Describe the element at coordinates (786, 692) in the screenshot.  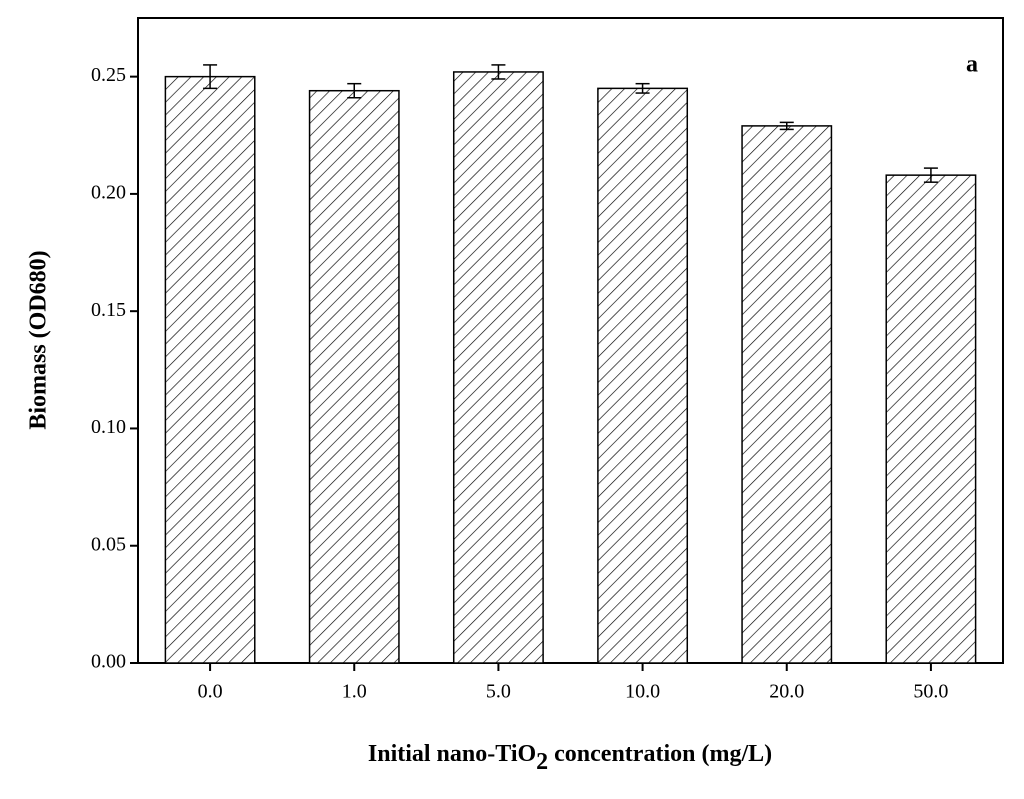
I see `x-tick-label: 20.0` at that location.